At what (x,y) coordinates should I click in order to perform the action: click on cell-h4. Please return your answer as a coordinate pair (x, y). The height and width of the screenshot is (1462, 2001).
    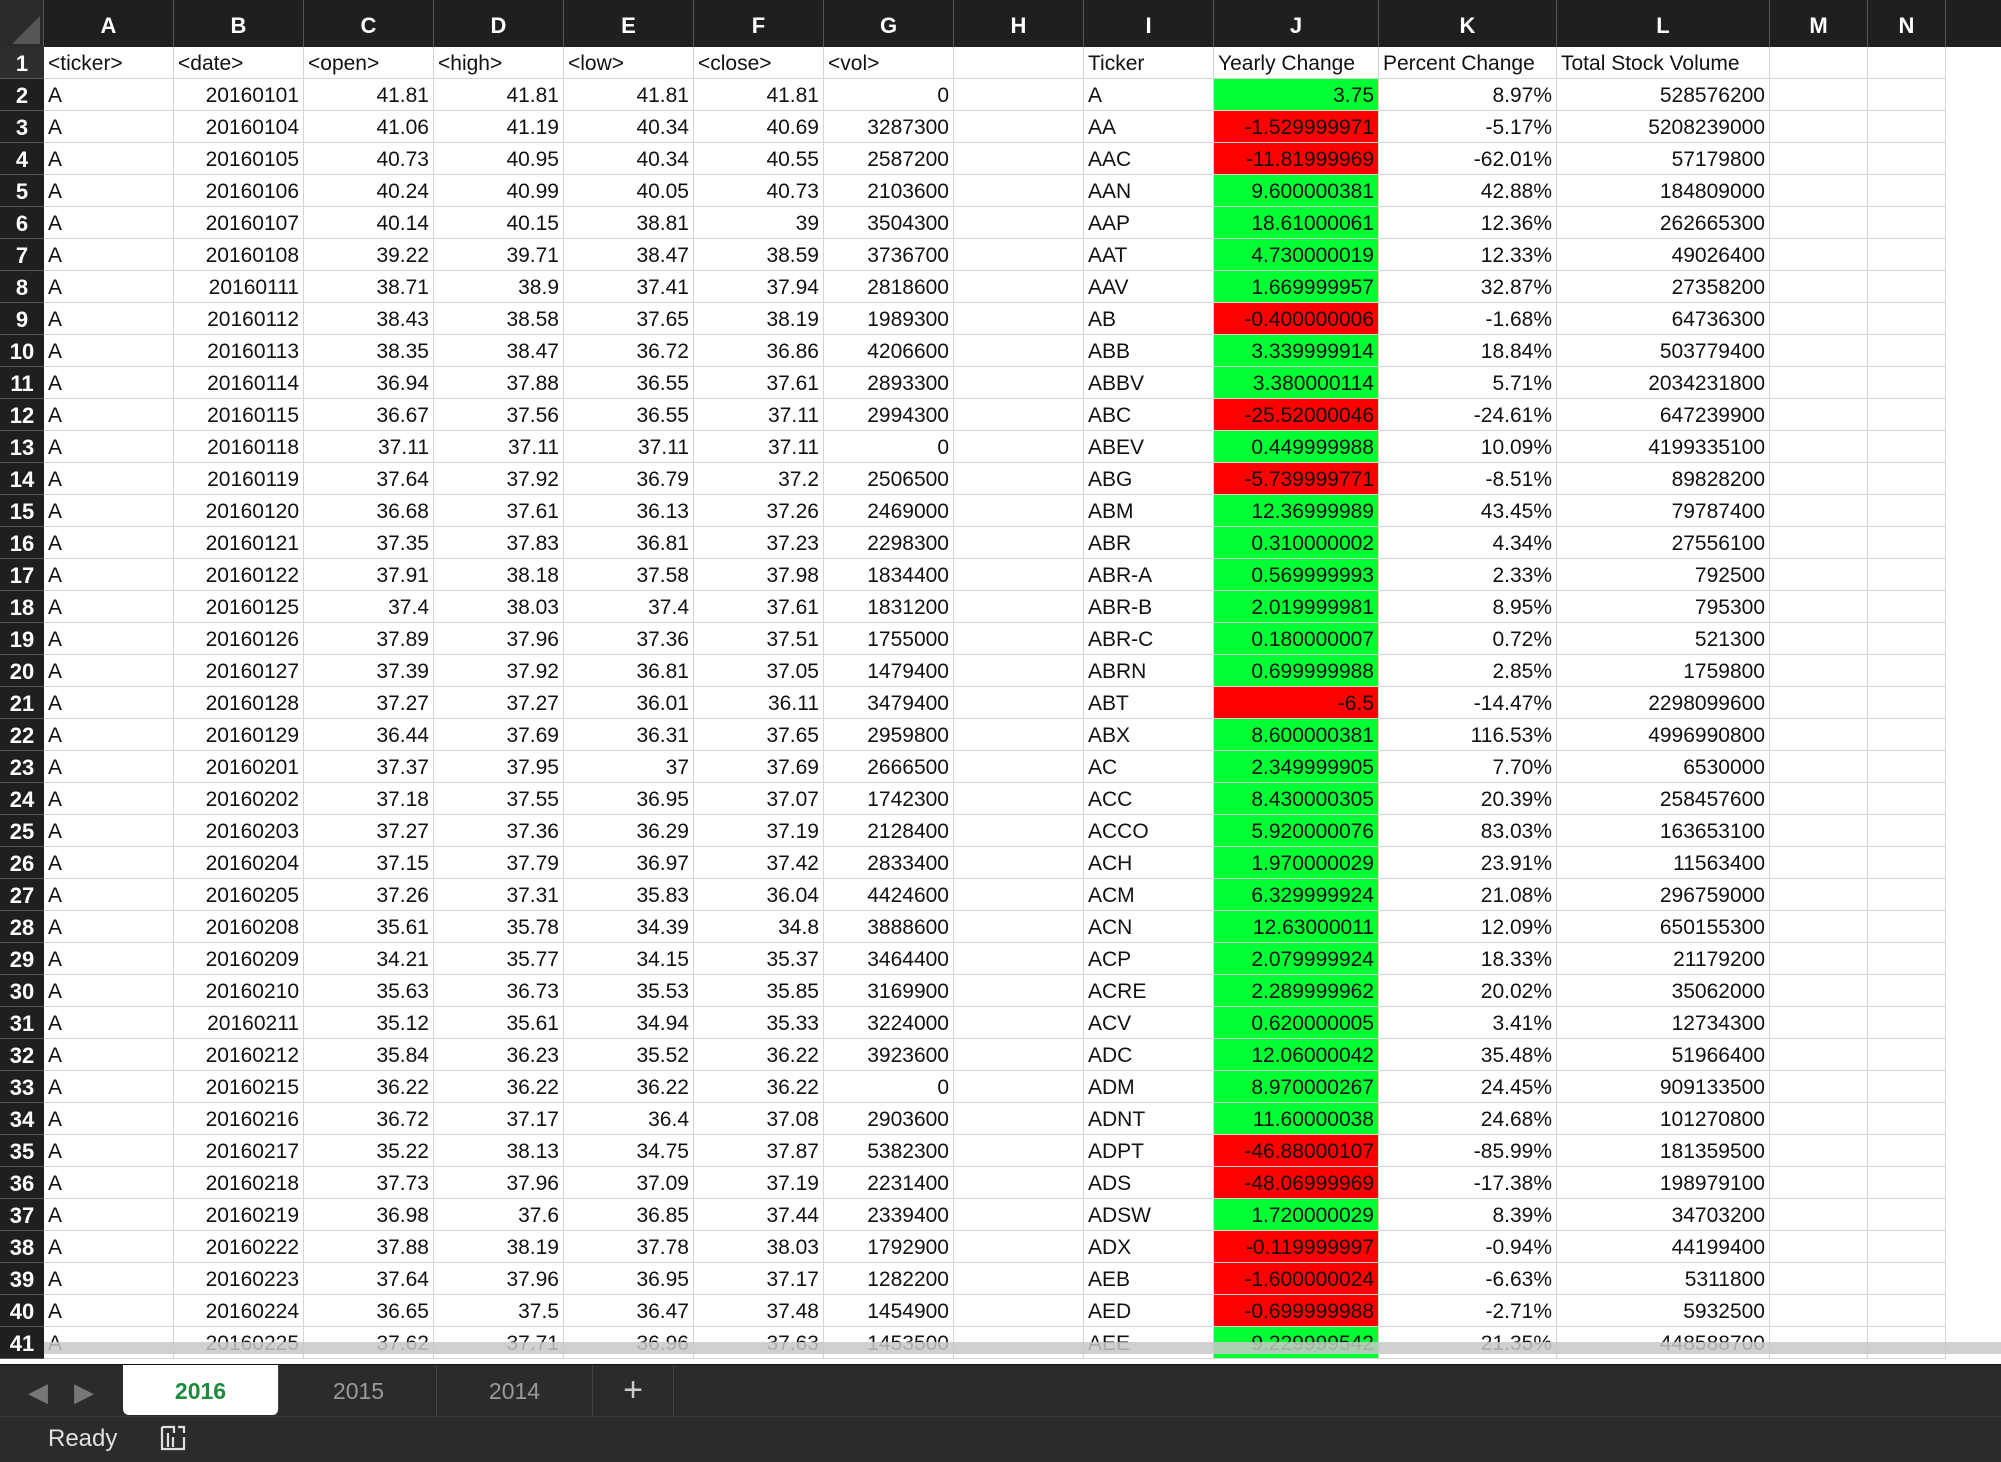
    Looking at the image, I should click on (1019, 159).